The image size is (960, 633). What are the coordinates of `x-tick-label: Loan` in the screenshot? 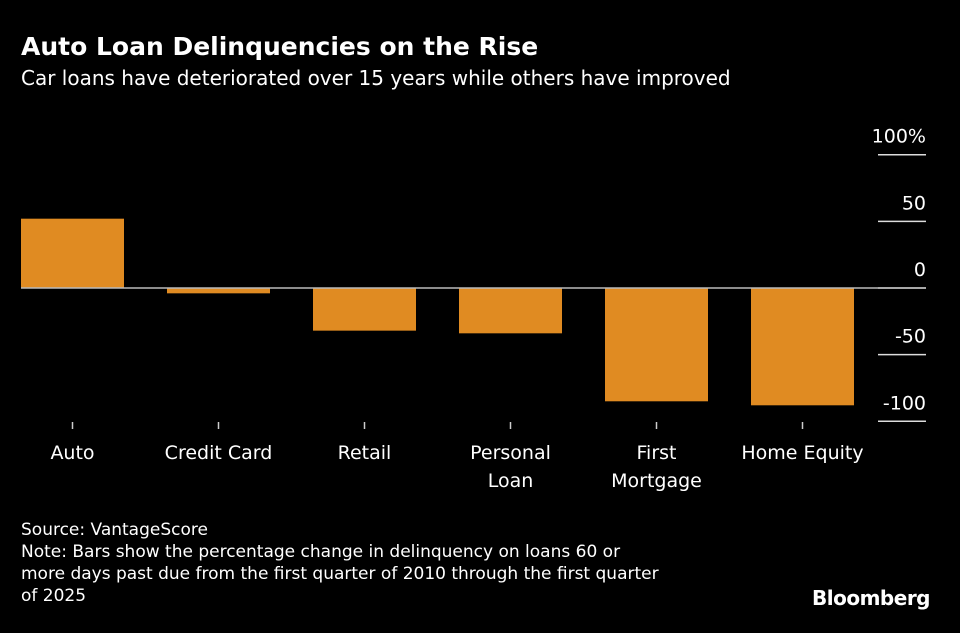 It's located at (511, 481).